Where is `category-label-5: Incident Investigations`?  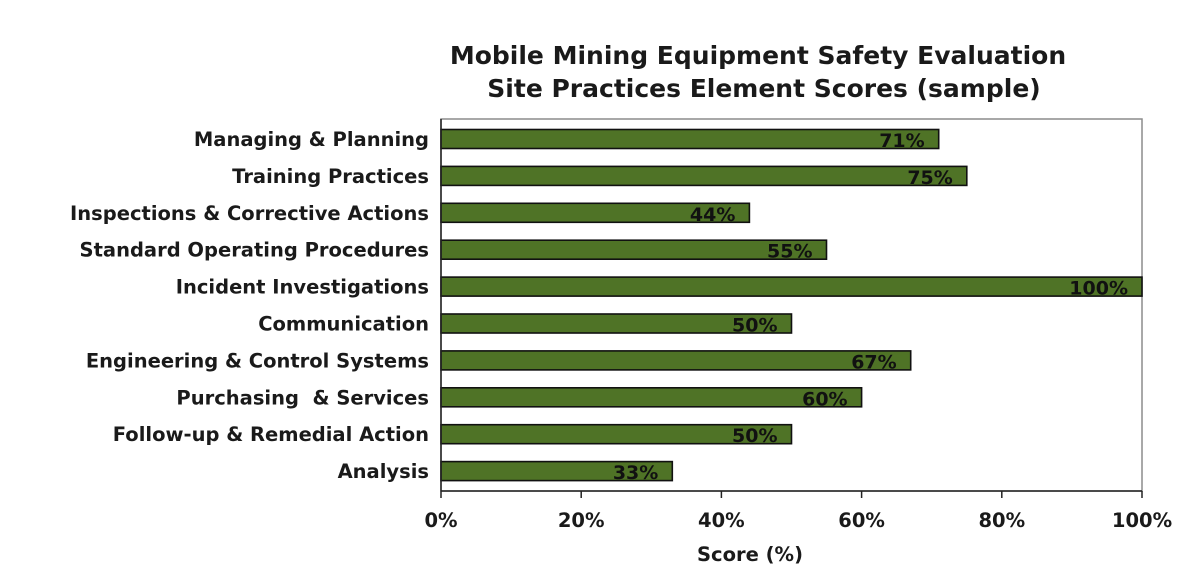 category-label-5: Incident Investigations is located at coordinates (302, 287).